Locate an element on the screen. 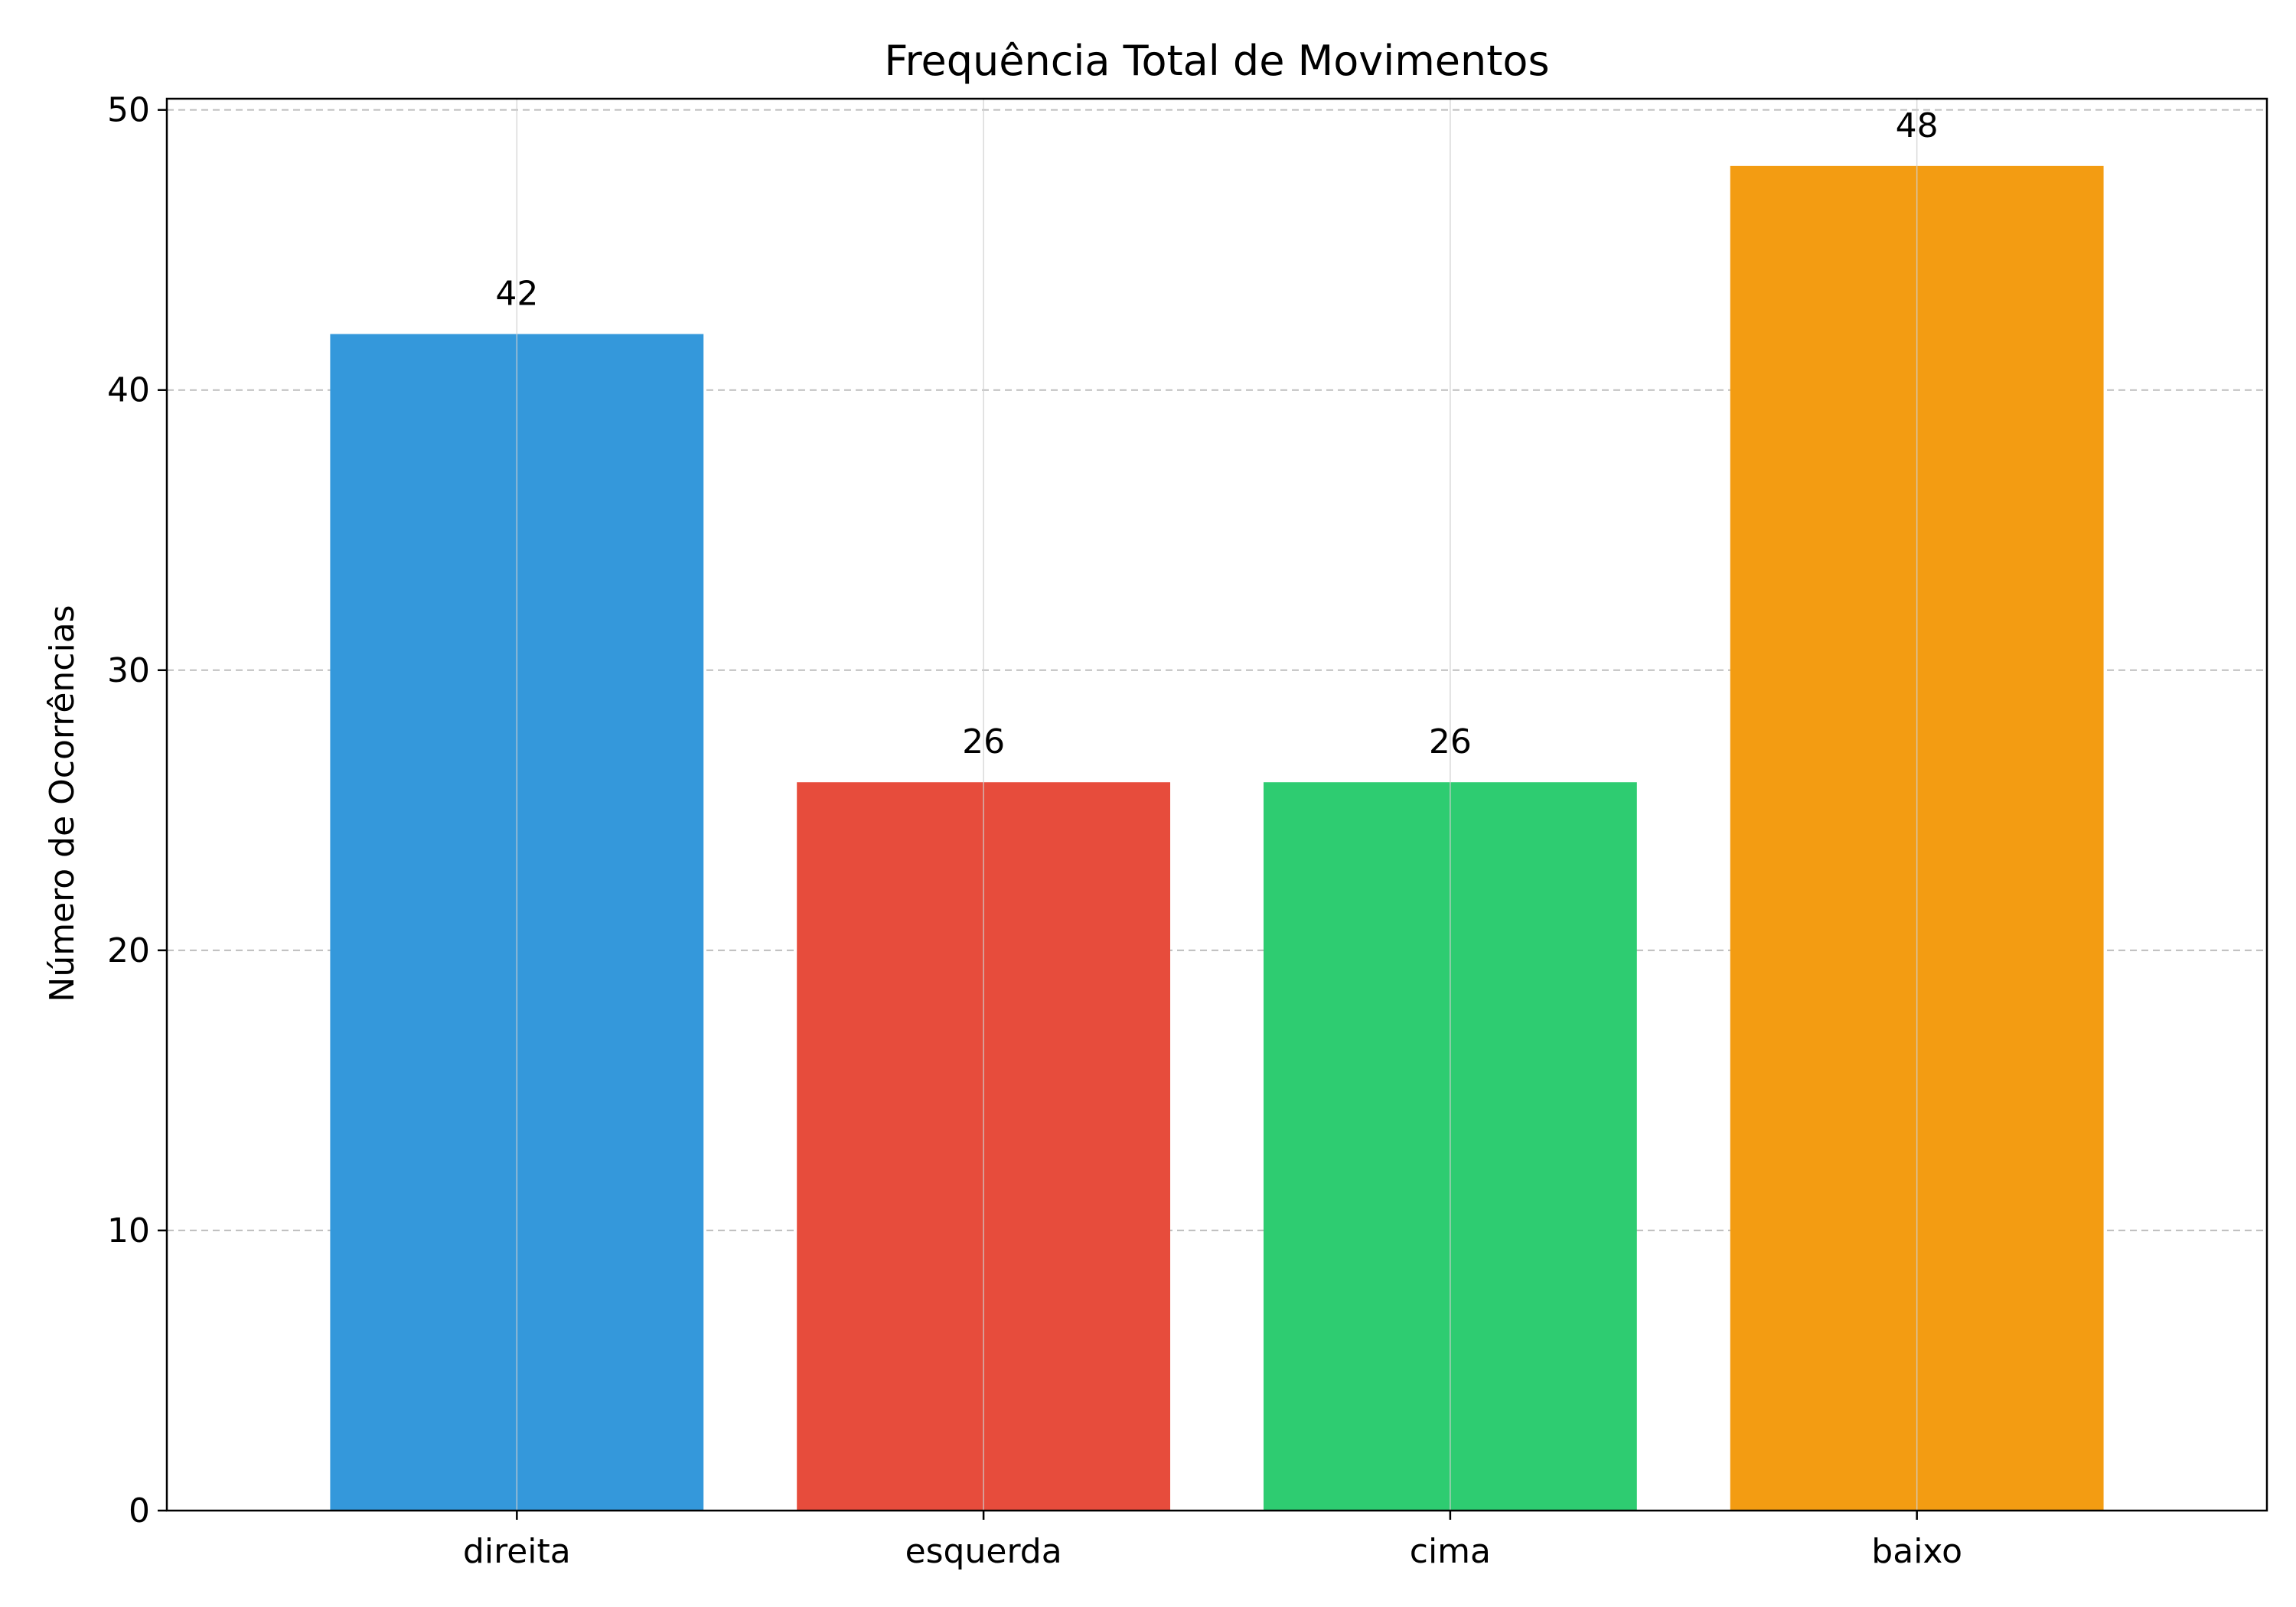 The image size is (2296, 1607). x-axis-ticks: direita esquerda cima baixo is located at coordinates (1212, 1541).